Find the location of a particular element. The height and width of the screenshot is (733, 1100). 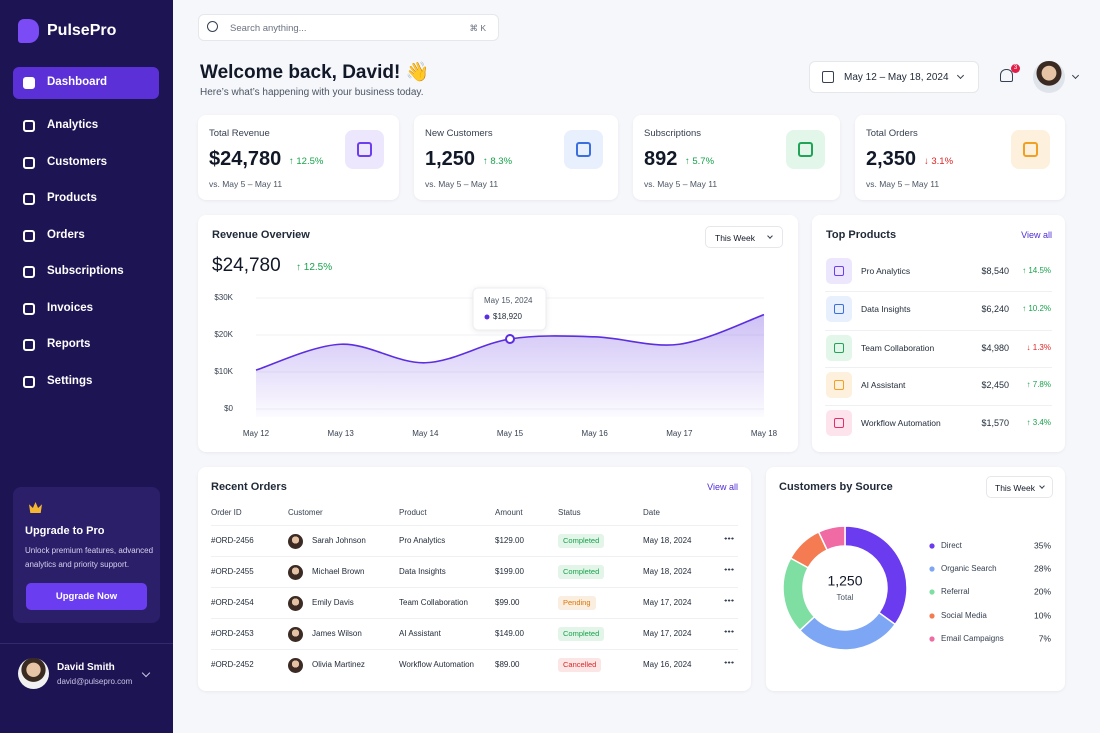

nav-item: Settings is located at coordinates (86, 382).